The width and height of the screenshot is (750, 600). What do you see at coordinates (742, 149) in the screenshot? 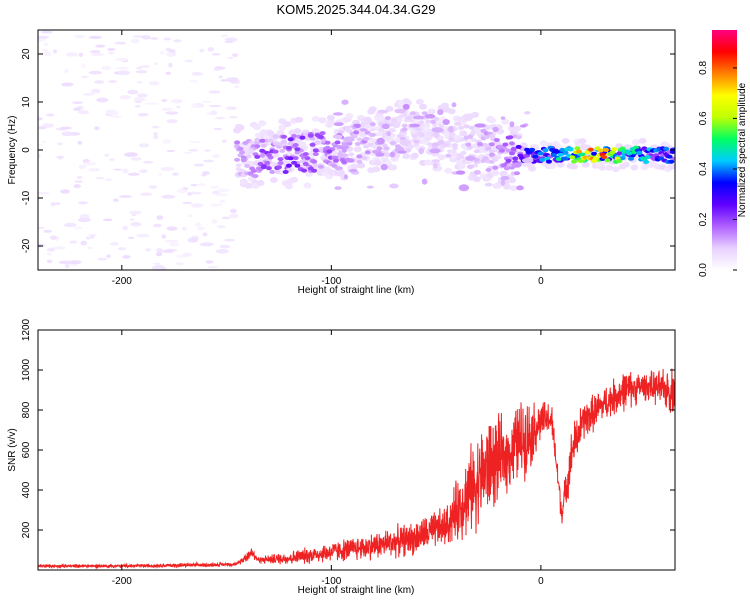
I see `colorbar-label: Normalized spectral amplitude` at bounding box center [742, 149].